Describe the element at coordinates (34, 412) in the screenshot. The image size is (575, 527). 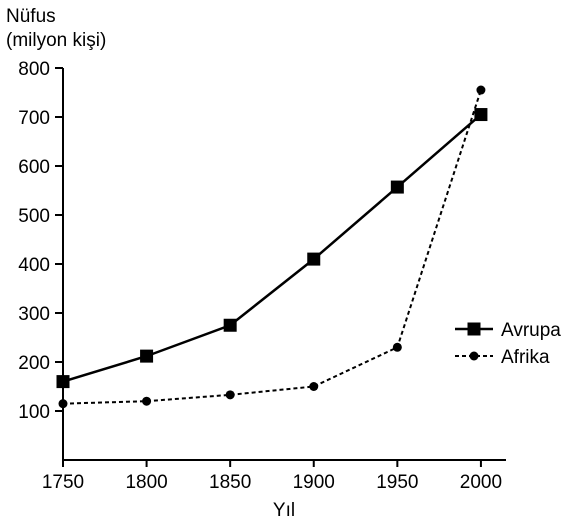
I see `y-tick-label: 100` at that location.